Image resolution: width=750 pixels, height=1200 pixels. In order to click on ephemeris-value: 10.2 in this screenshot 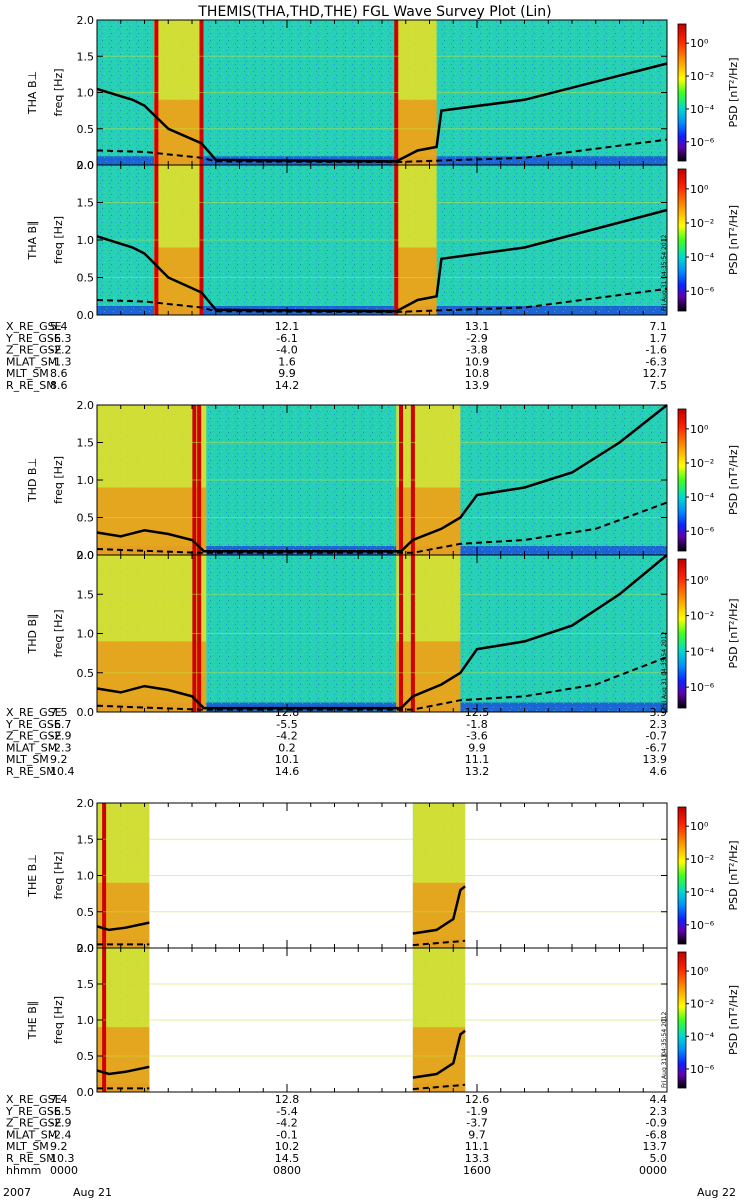, I will do `click(287, 1146)`.